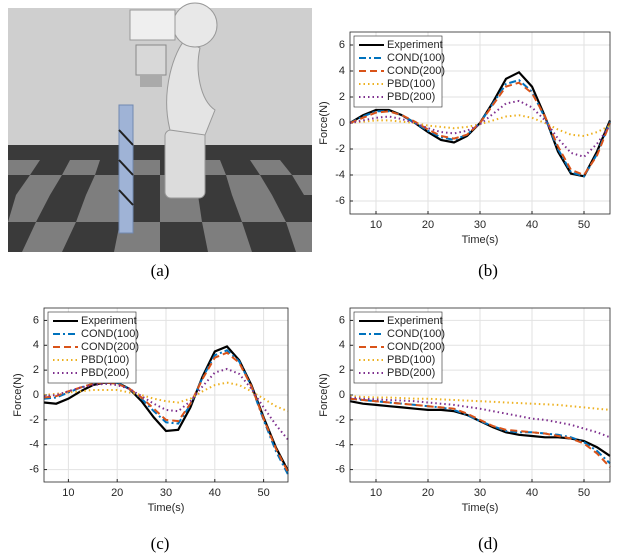 The width and height of the screenshot is (618, 555). What do you see at coordinates (160, 543) in the screenshot?
I see `caption: (c)` at bounding box center [160, 543].